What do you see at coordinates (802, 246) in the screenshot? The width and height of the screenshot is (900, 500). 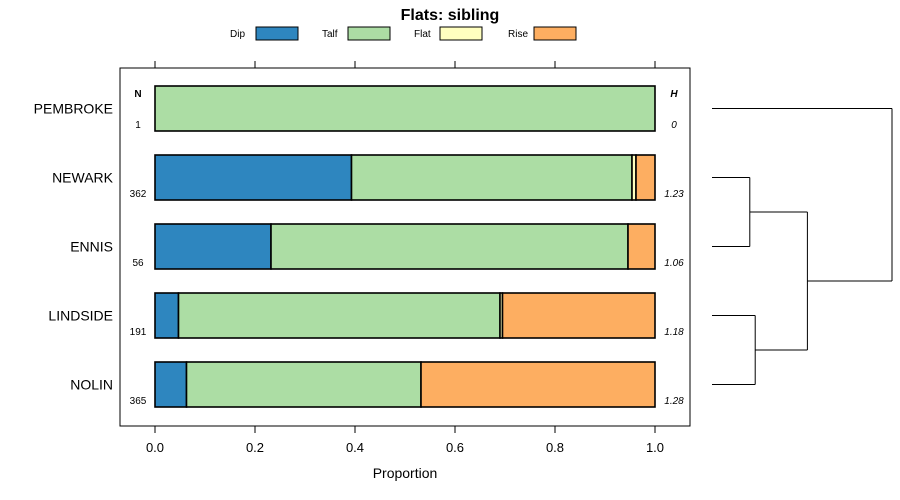 I see `dendrogram` at bounding box center [802, 246].